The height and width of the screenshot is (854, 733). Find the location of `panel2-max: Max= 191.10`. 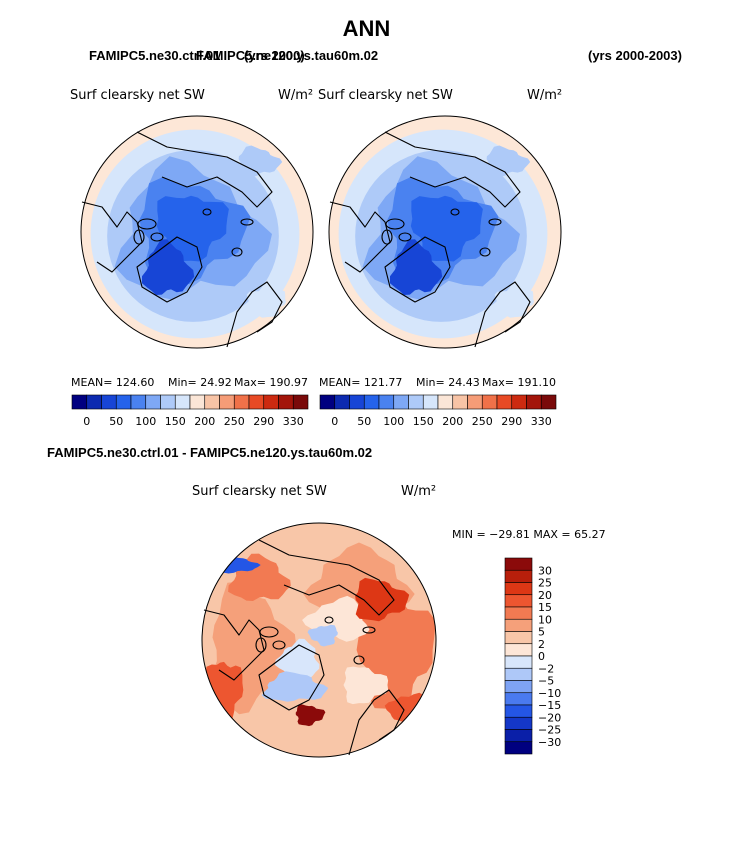

panel2-max: Max= 191.10 is located at coordinates (519, 382).